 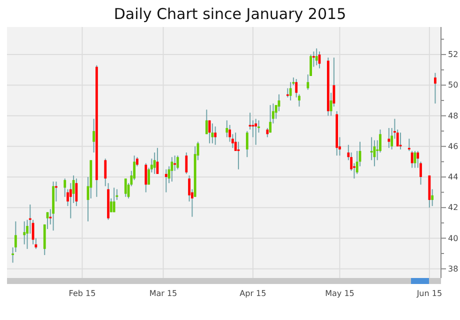 What do you see at coordinates (339, 293) in the screenshot?
I see `x-tick-label: May 15` at bounding box center [339, 293].